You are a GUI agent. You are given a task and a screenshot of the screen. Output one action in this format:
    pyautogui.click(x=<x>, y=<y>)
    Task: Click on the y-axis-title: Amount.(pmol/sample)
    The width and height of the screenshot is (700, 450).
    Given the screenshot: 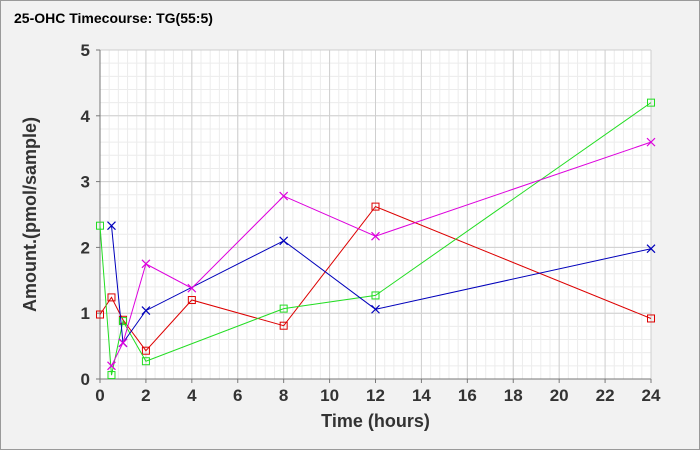 What is the action you would take?
    pyautogui.click(x=30, y=214)
    